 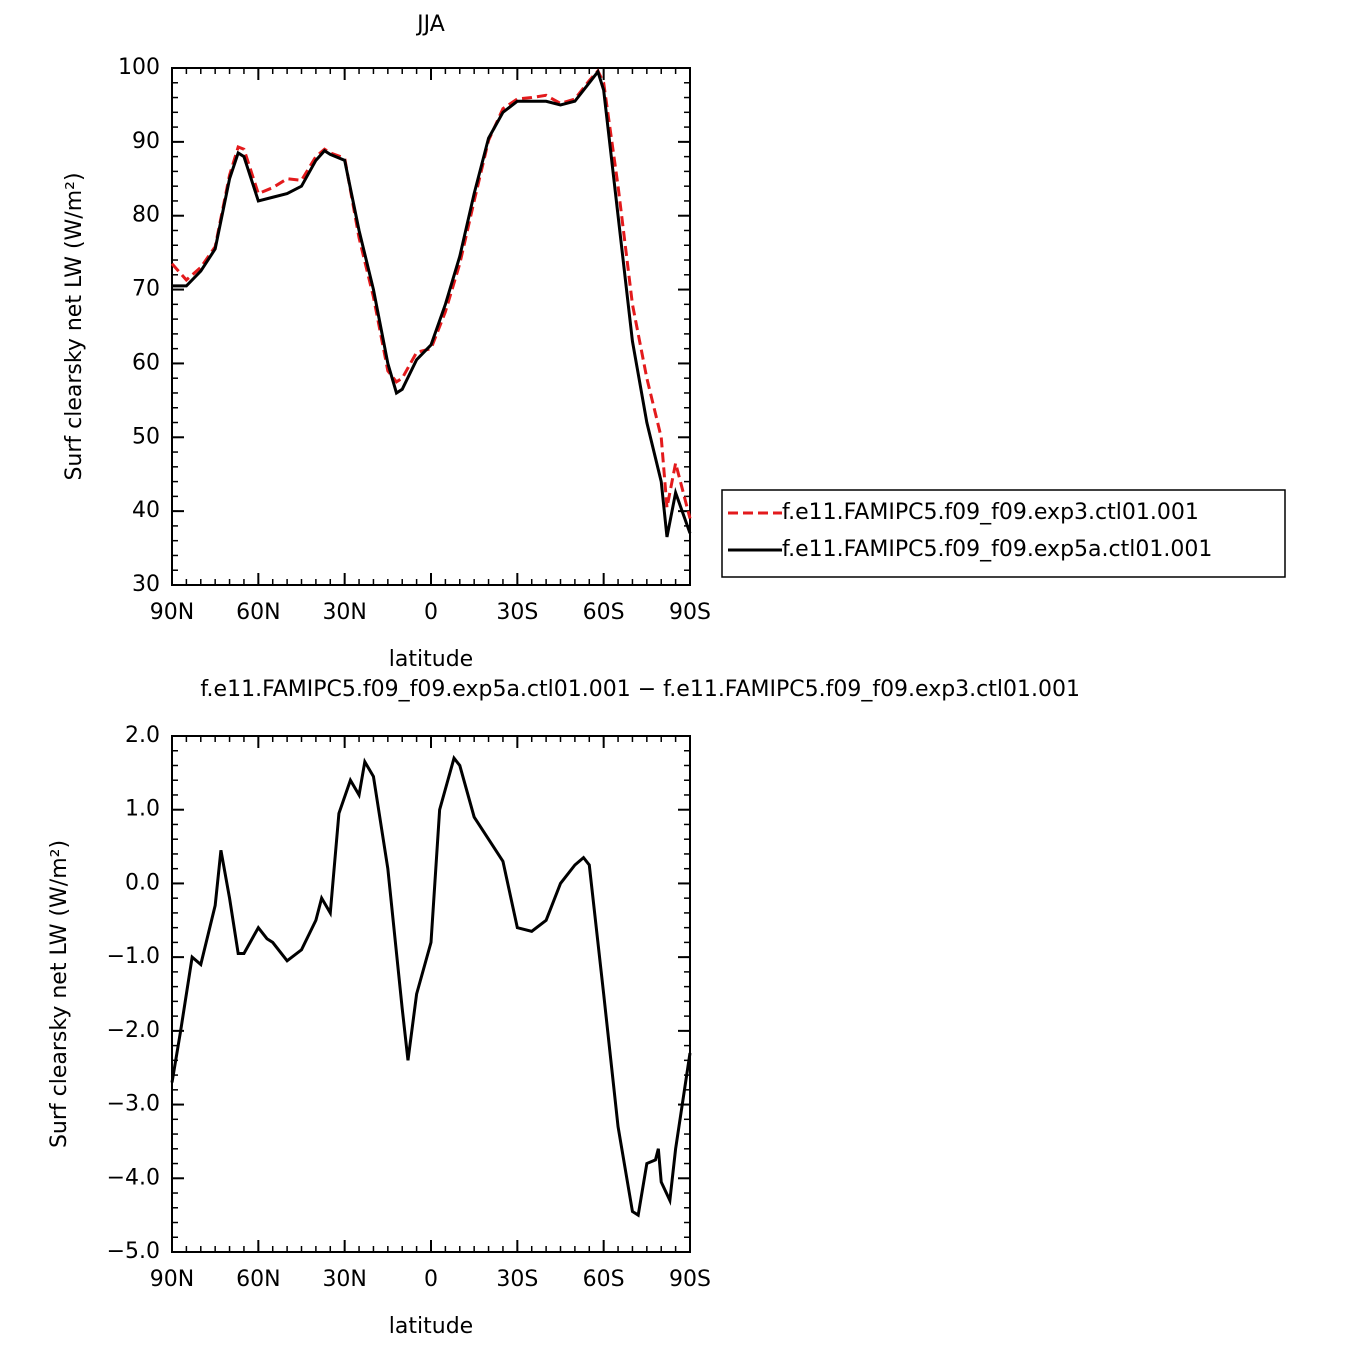 I want to click on y-tick-label: −4.0, so click(x=133, y=1177).